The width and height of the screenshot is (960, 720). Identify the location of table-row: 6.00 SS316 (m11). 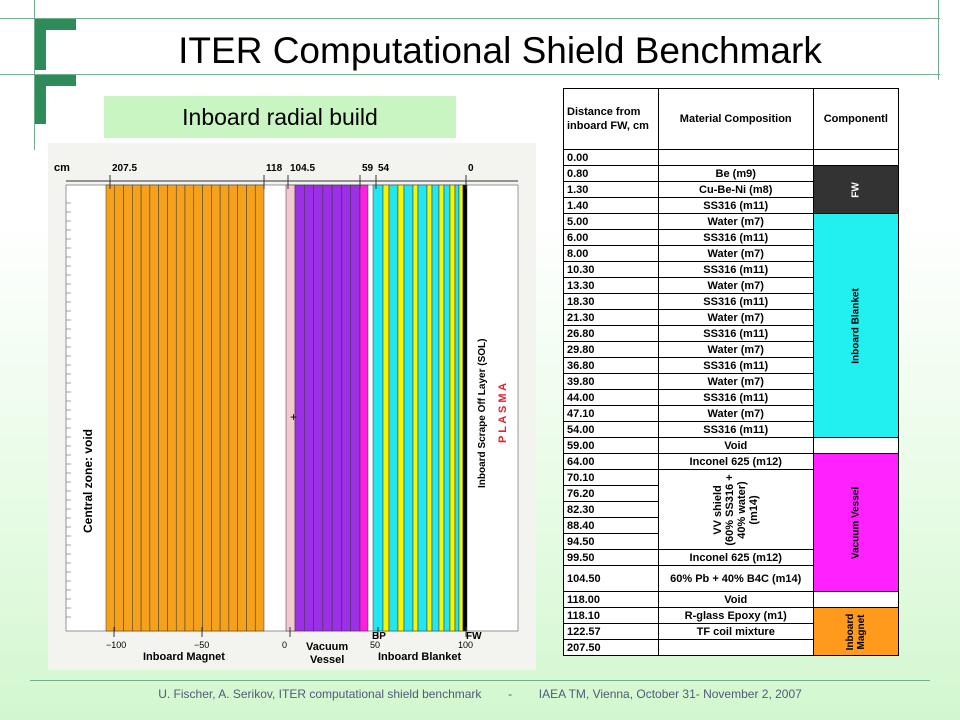
(731, 237).